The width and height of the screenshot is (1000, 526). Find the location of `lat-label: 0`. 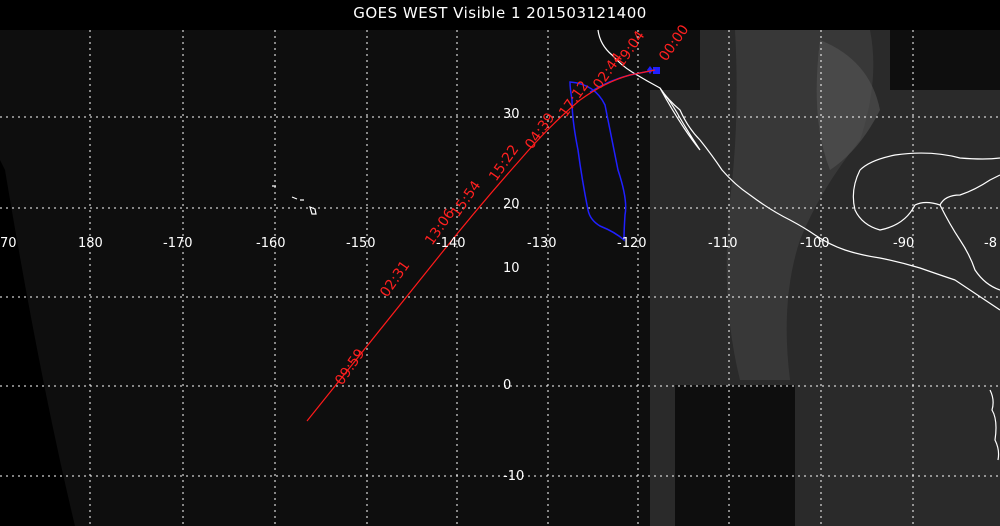

lat-label: 0 is located at coordinates (507, 385).